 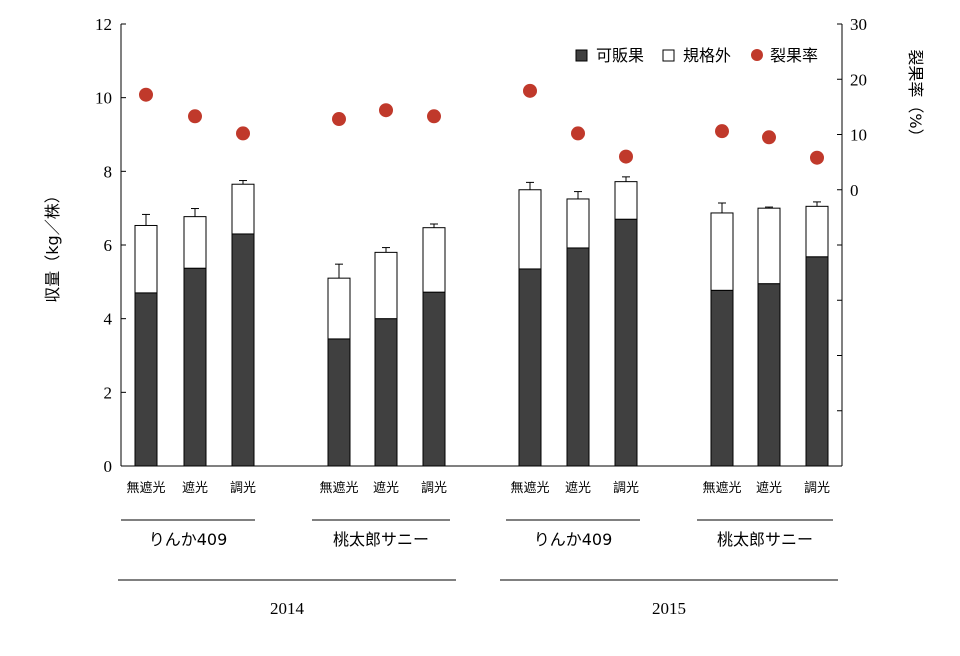 What do you see at coordinates (108, 392) in the screenshot?
I see `left-tick-label: 2` at bounding box center [108, 392].